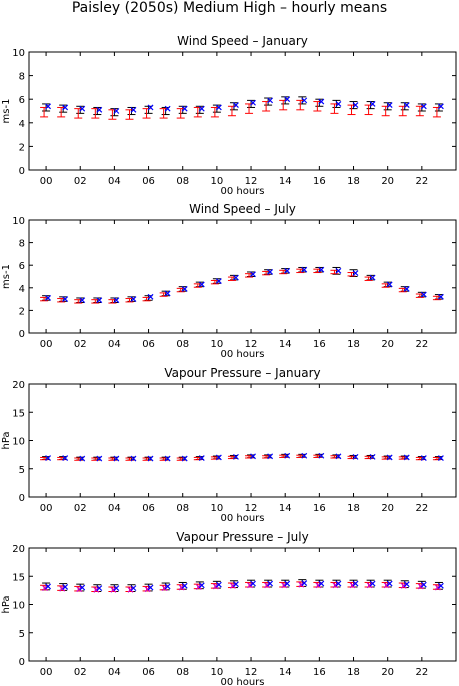 The image size is (459, 686). Describe the element at coordinates (387, 508) in the screenshot. I see `x-tick-label: 20` at that location.